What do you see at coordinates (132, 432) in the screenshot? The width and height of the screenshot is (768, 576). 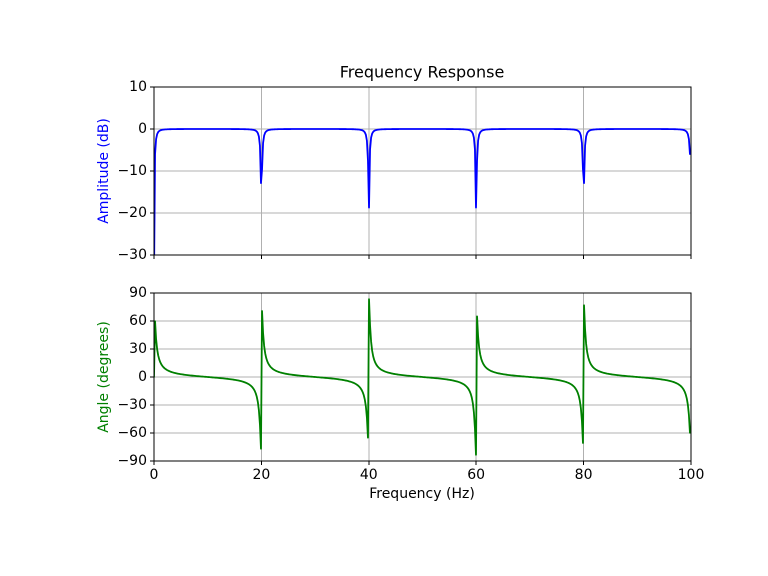 I see `y-tick-label: −60` at bounding box center [132, 432].